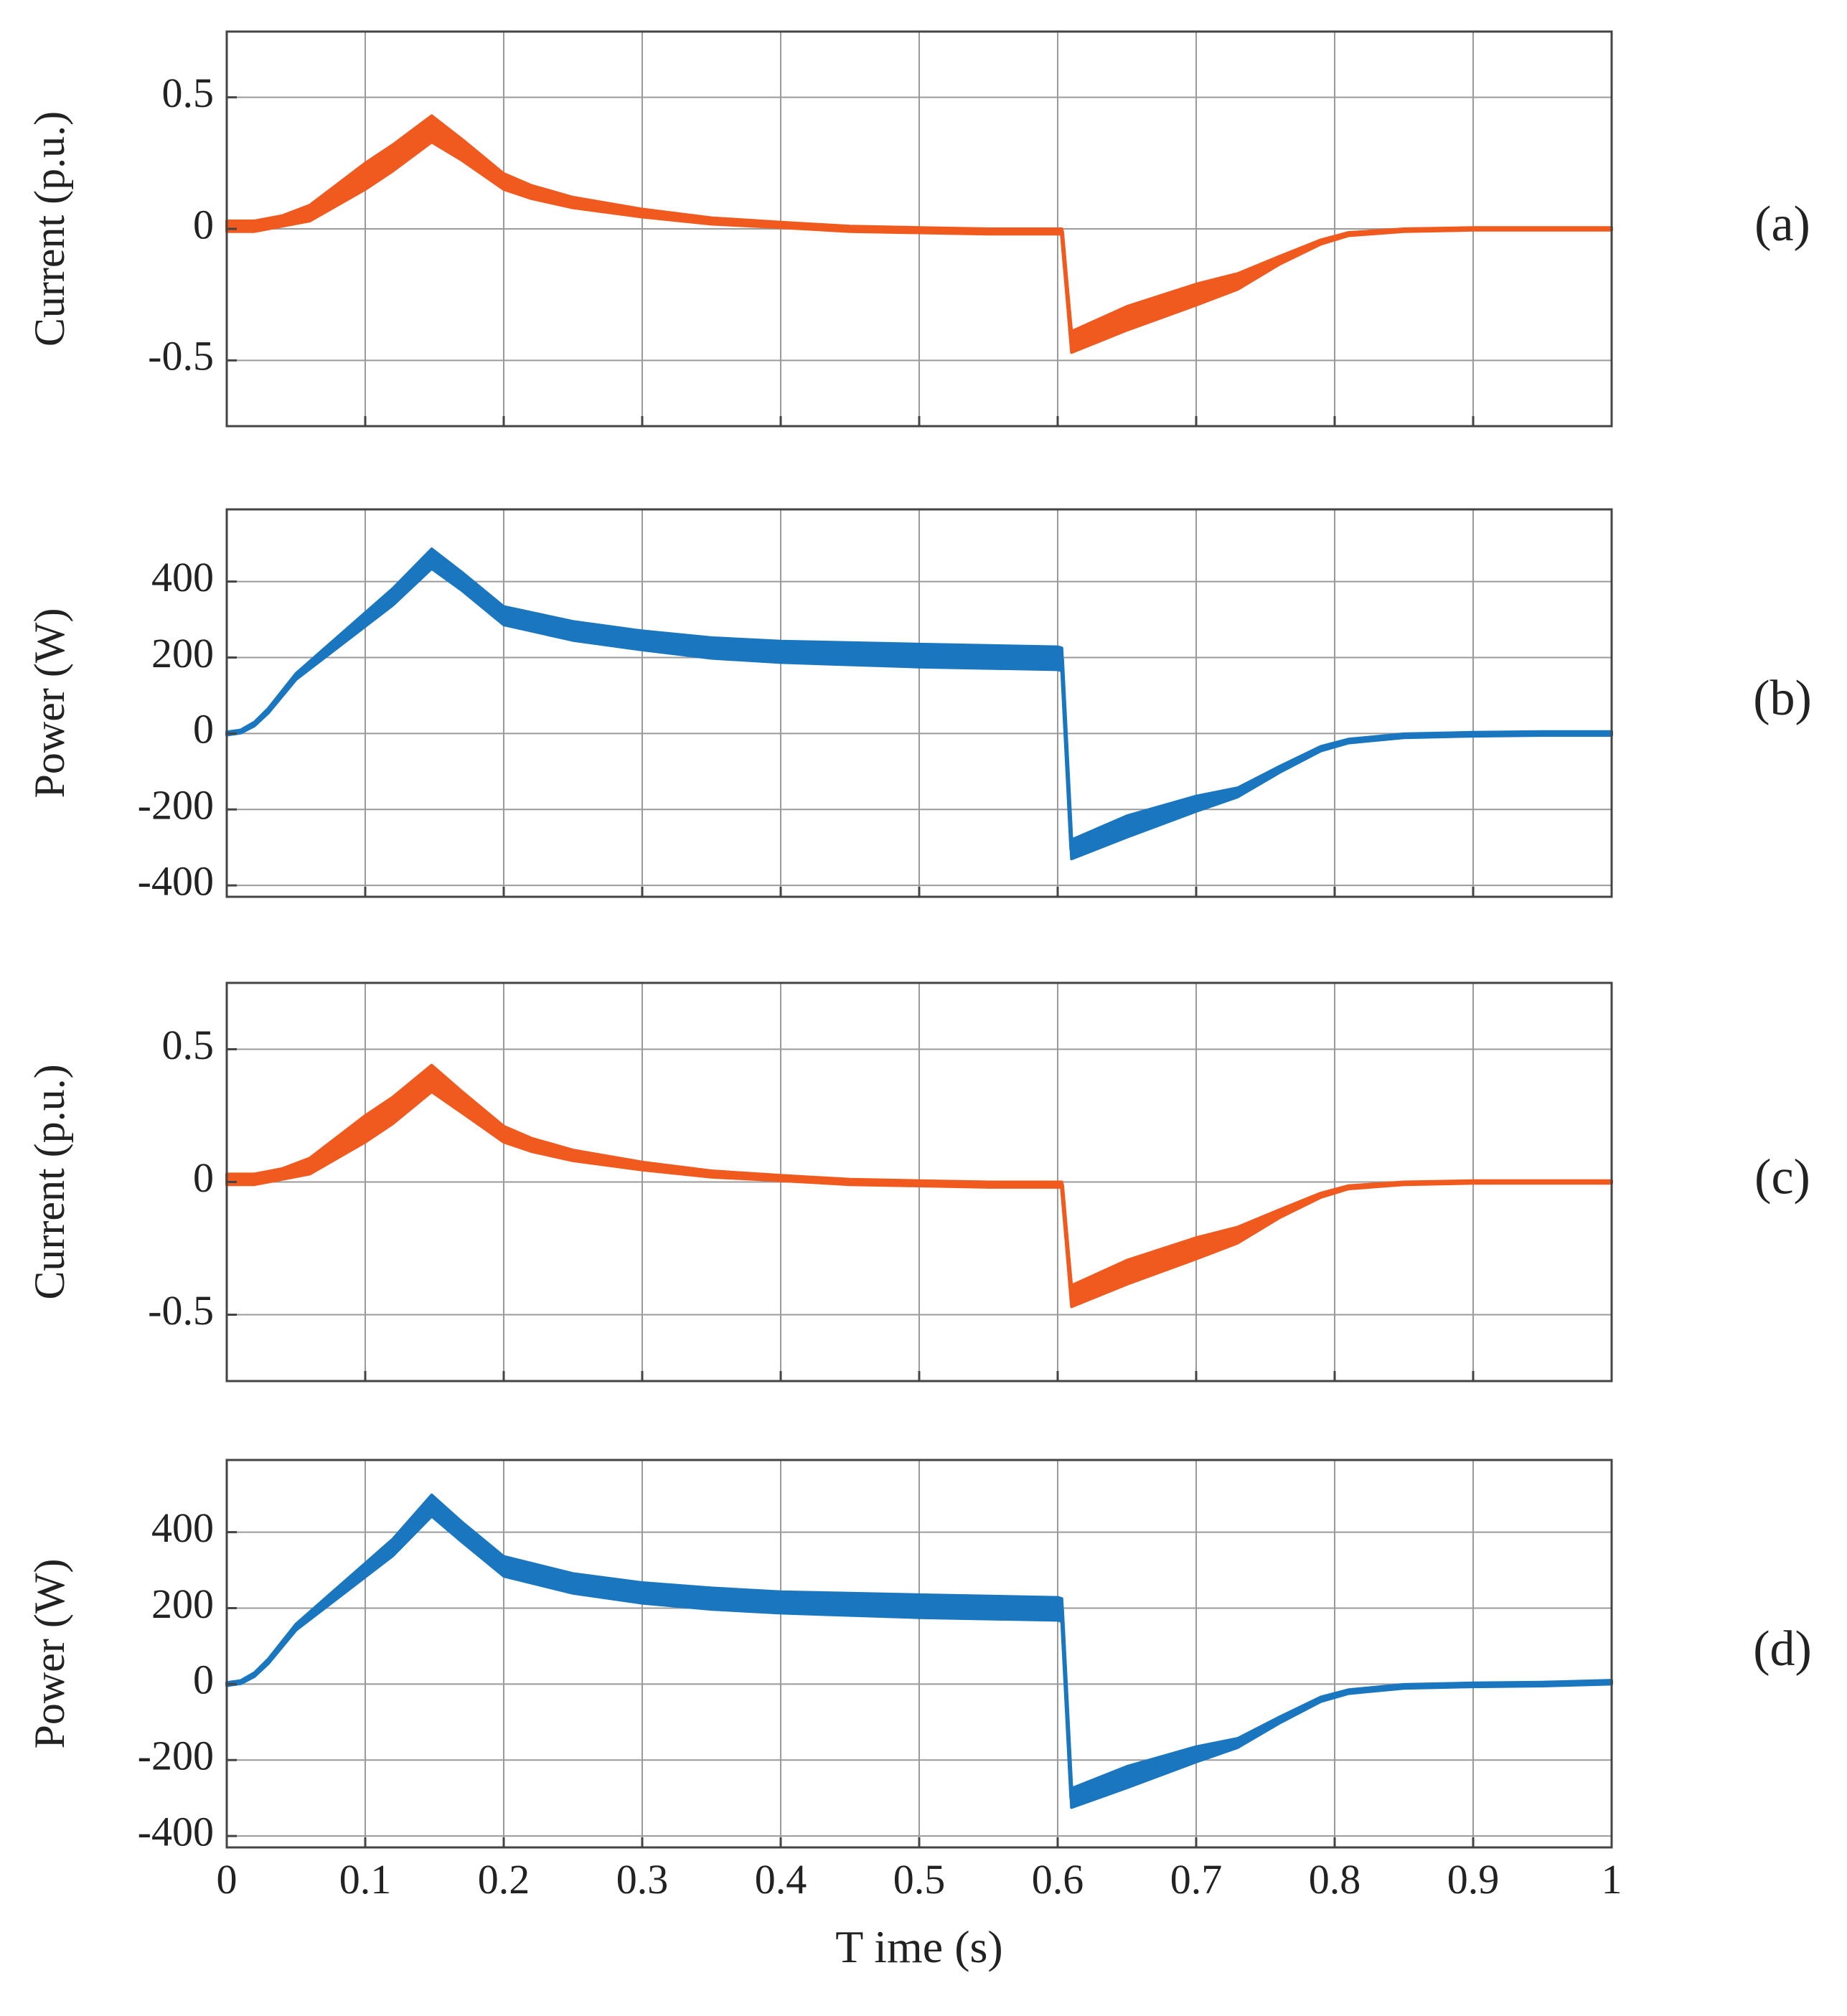 The height and width of the screenshot is (2016, 1847). I want to click on panel-label: (c), so click(1782, 1177).